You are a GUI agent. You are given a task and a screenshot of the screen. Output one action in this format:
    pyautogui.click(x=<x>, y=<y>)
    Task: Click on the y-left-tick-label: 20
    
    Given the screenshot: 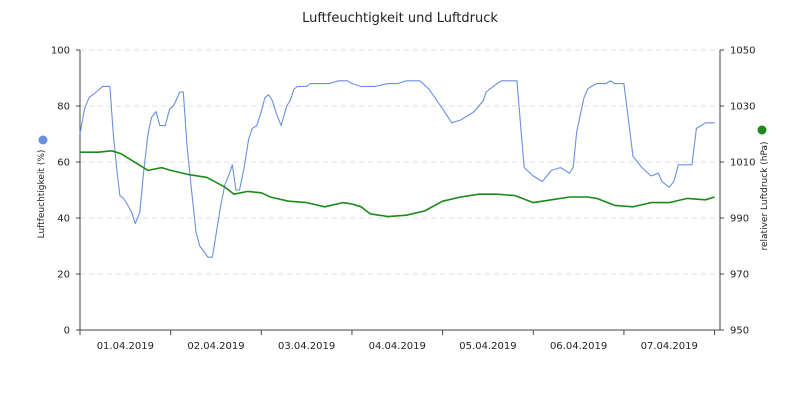 What is the action you would take?
    pyautogui.click(x=63, y=275)
    